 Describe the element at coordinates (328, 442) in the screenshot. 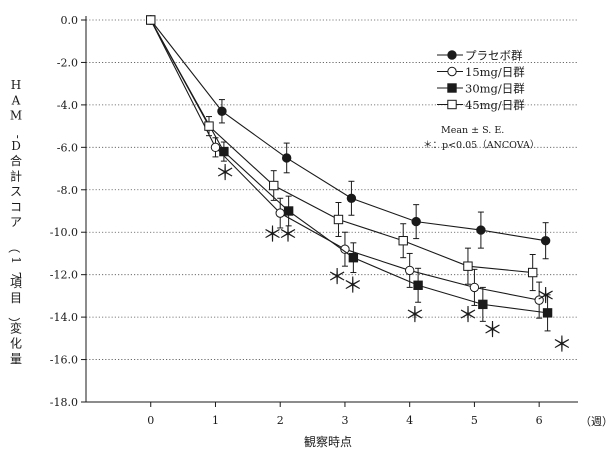

I see `x-axis-title: 観察時点` at that location.